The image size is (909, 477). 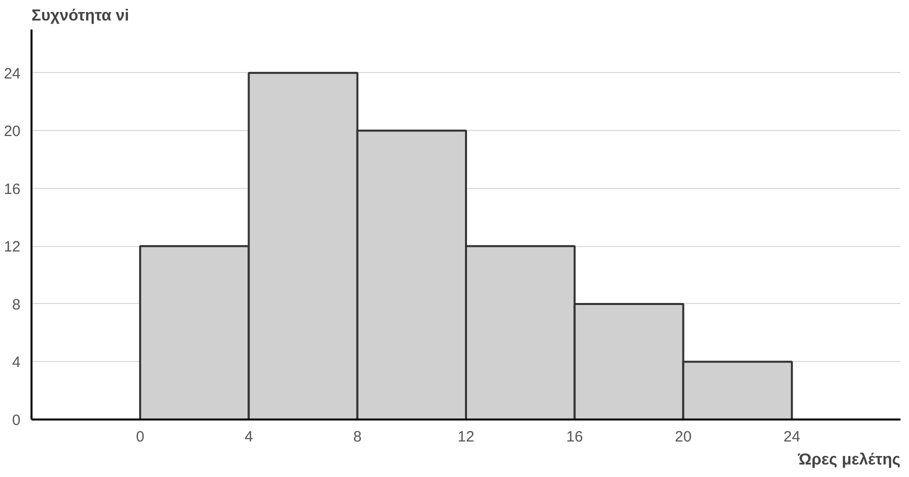 What do you see at coordinates (357, 437) in the screenshot?
I see `x-tick-label: 8` at bounding box center [357, 437].